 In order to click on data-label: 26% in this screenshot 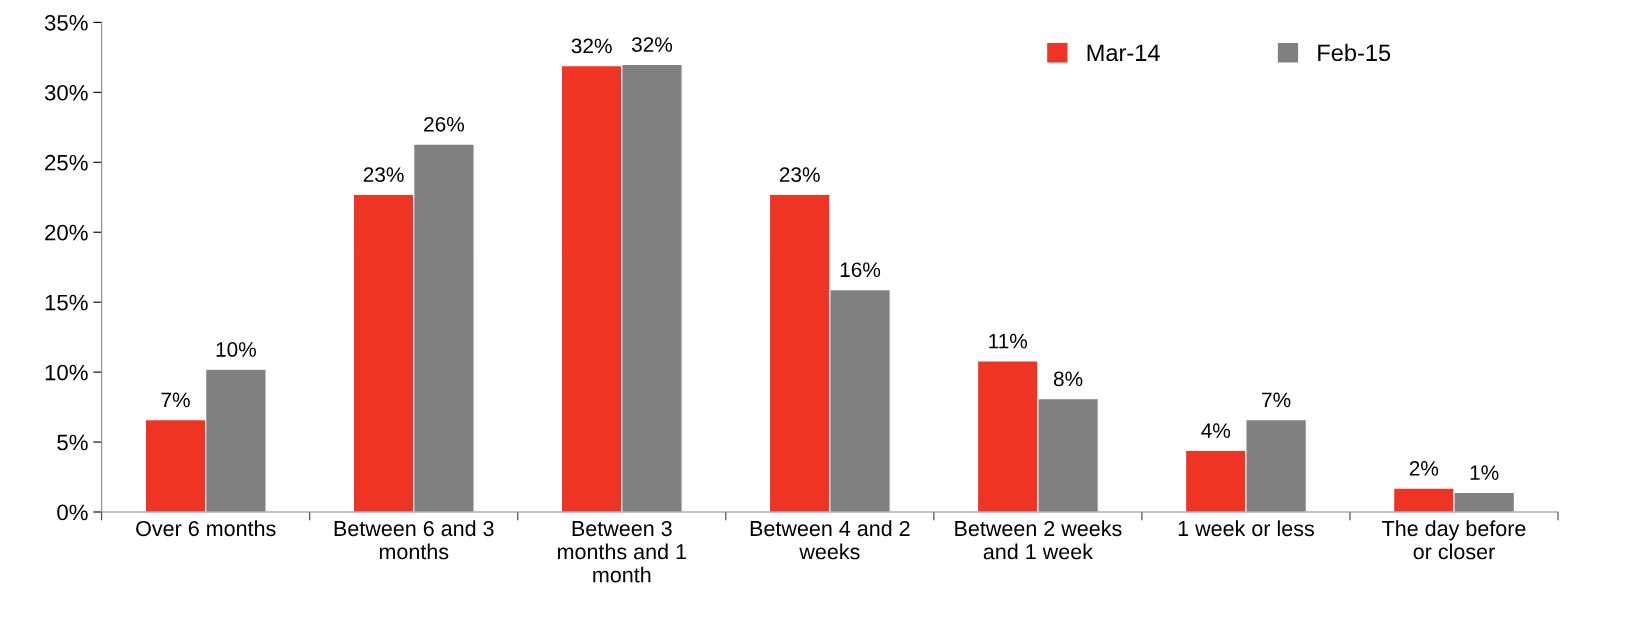, I will do `click(444, 124)`.